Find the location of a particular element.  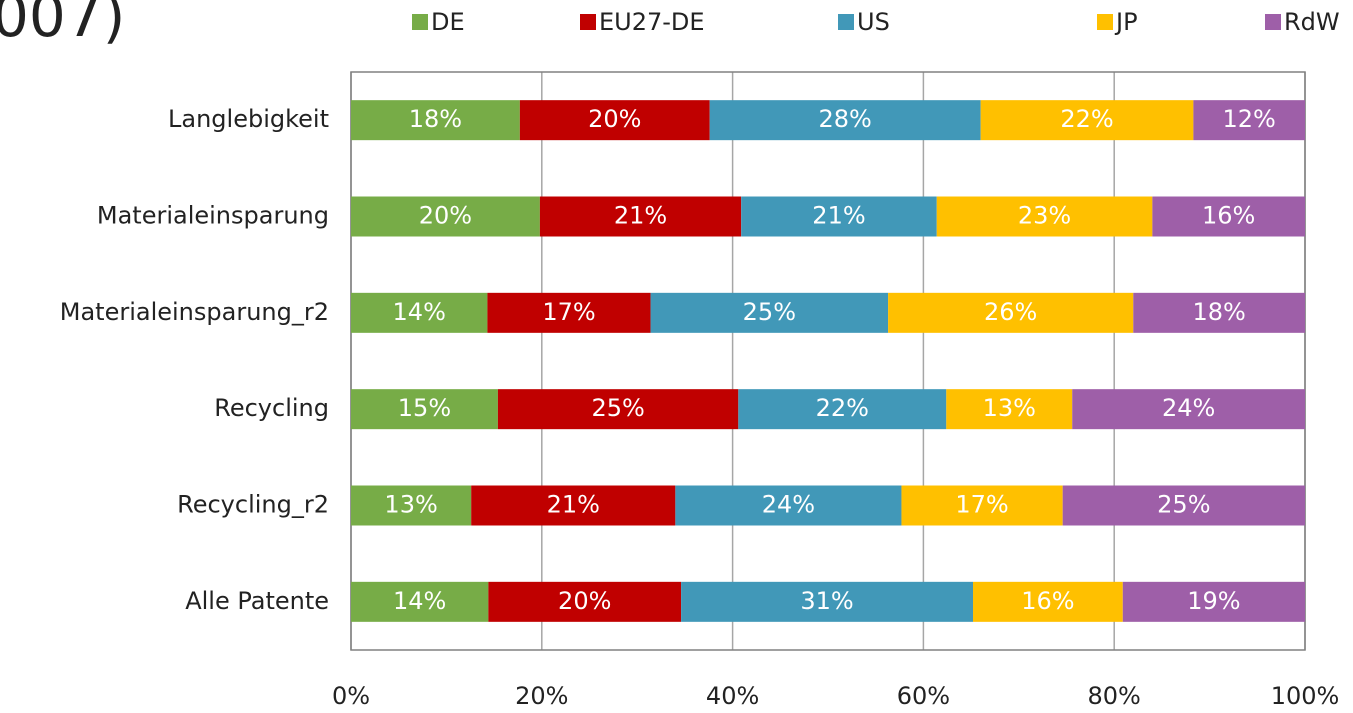

y-tick-label: Recycling_r2 is located at coordinates (253, 505).